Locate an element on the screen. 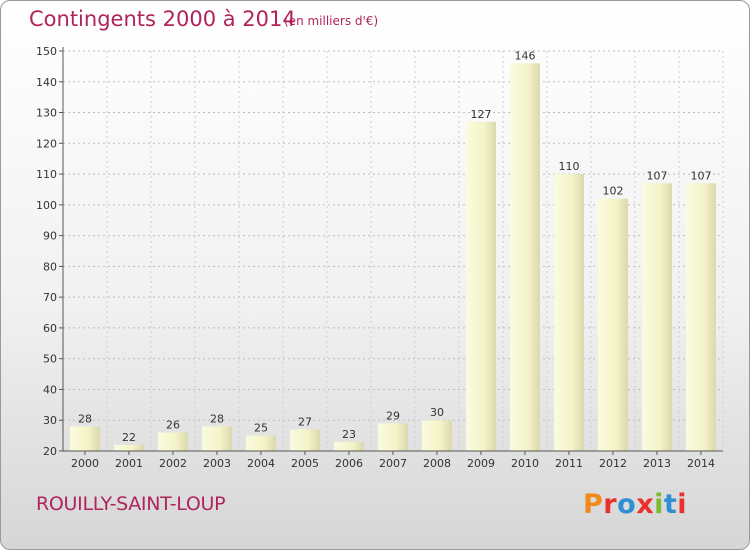 The height and width of the screenshot is (550, 750). logo-letter: r is located at coordinates (610, 504).